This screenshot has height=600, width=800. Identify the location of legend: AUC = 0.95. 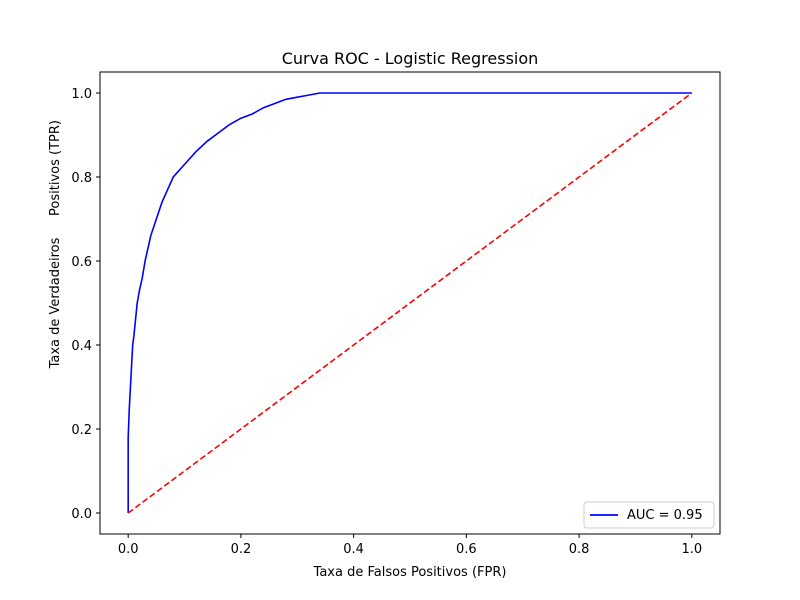
(649, 515).